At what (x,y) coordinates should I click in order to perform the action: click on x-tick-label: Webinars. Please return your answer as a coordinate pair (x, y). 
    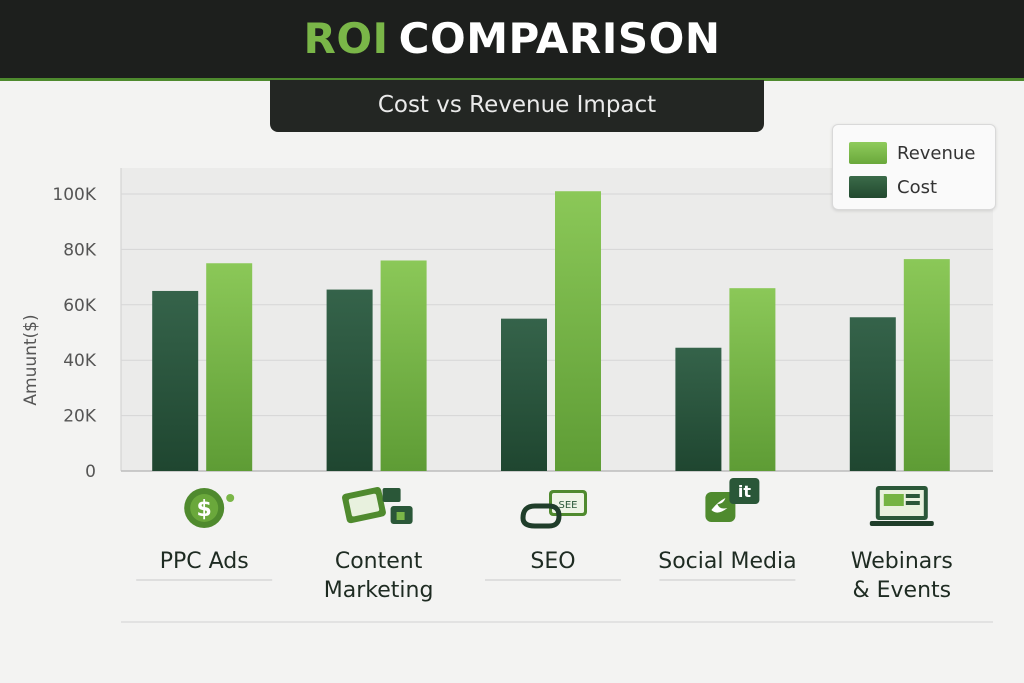
    Looking at the image, I should click on (902, 561).